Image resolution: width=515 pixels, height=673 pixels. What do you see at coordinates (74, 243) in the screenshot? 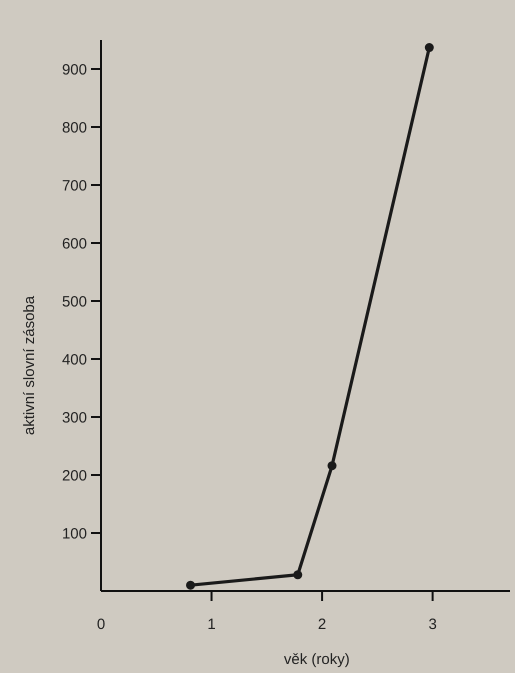
I see `y-tick-label: 600` at bounding box center [74, 243].